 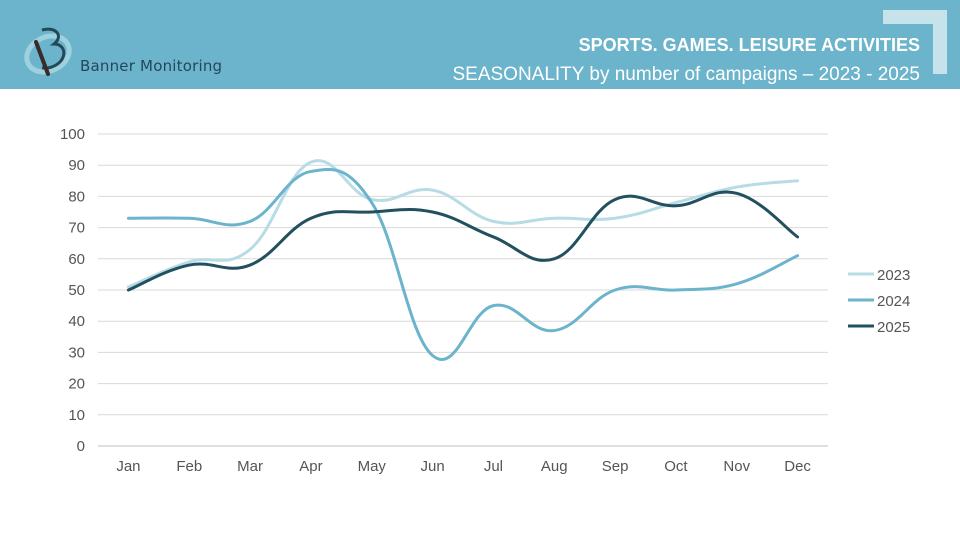 What do you see at coordinates (76, 415) in the screenshot?
I see `y-tick-label: 10` at bounding box center [76, 415].